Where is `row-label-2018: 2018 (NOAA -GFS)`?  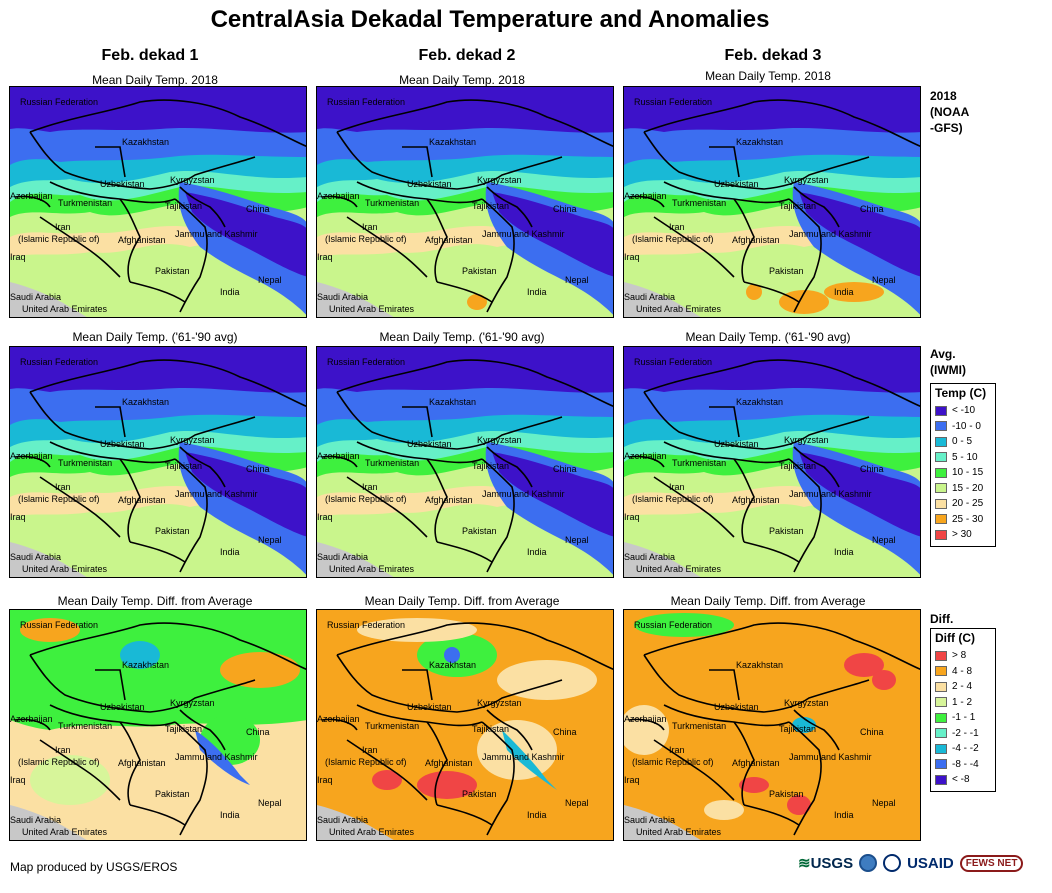 row-label-2018: 2018 (NOAA -GFS) is located at coordinates (950, 112).